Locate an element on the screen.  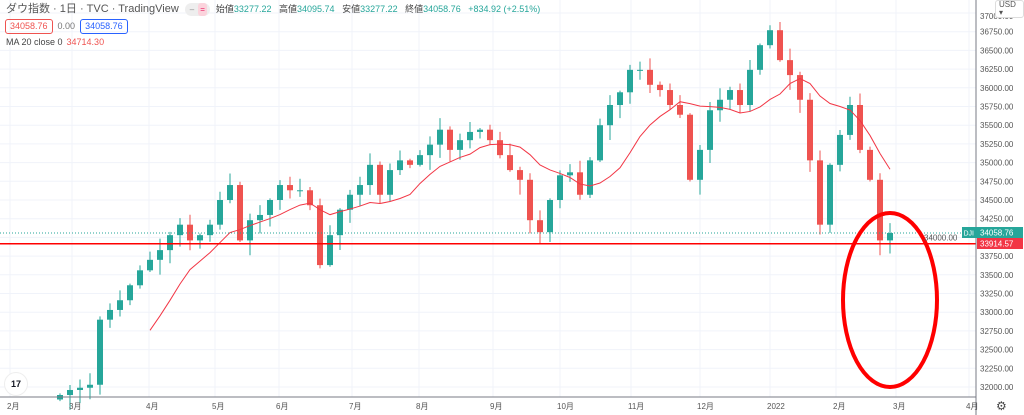
currency-dropdown: USD ▾ is located at coordinates (1009, 9).